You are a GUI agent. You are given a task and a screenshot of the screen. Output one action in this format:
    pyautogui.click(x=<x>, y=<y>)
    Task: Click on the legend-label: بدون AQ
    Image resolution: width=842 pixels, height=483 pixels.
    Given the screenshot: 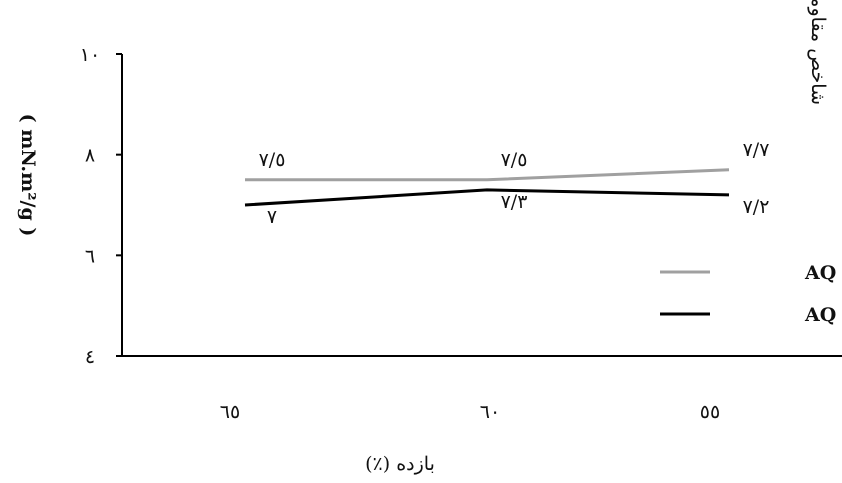 What is the action you would take?
    pyautogui.click(x=823, y=315)
    